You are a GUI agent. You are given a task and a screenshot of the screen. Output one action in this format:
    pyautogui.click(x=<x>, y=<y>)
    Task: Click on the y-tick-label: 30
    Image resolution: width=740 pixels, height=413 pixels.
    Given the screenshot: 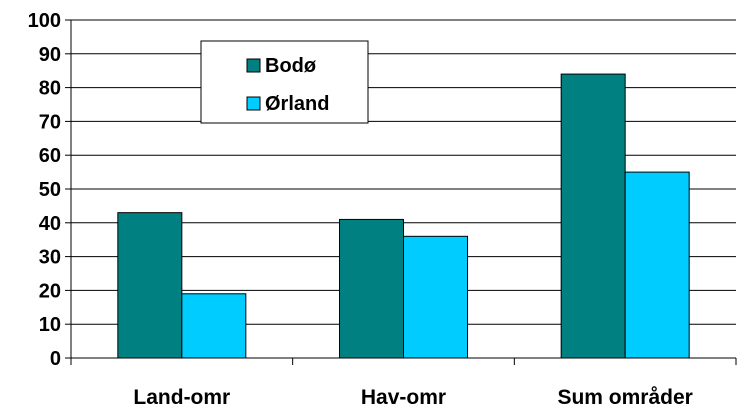 What is the action you would take?
    pyautogui.click(x=50, y=258)
    